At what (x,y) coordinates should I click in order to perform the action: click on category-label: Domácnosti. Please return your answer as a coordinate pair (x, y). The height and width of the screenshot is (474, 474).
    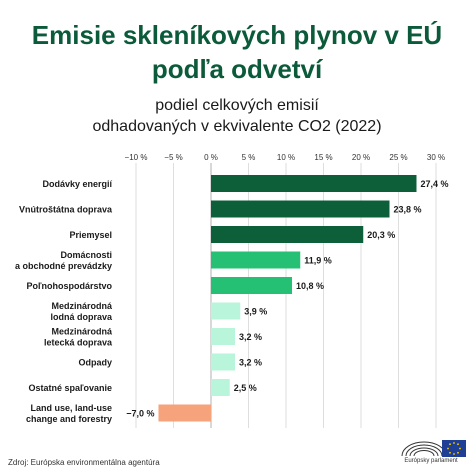
    Looking at the image, I should click on (86, 255).